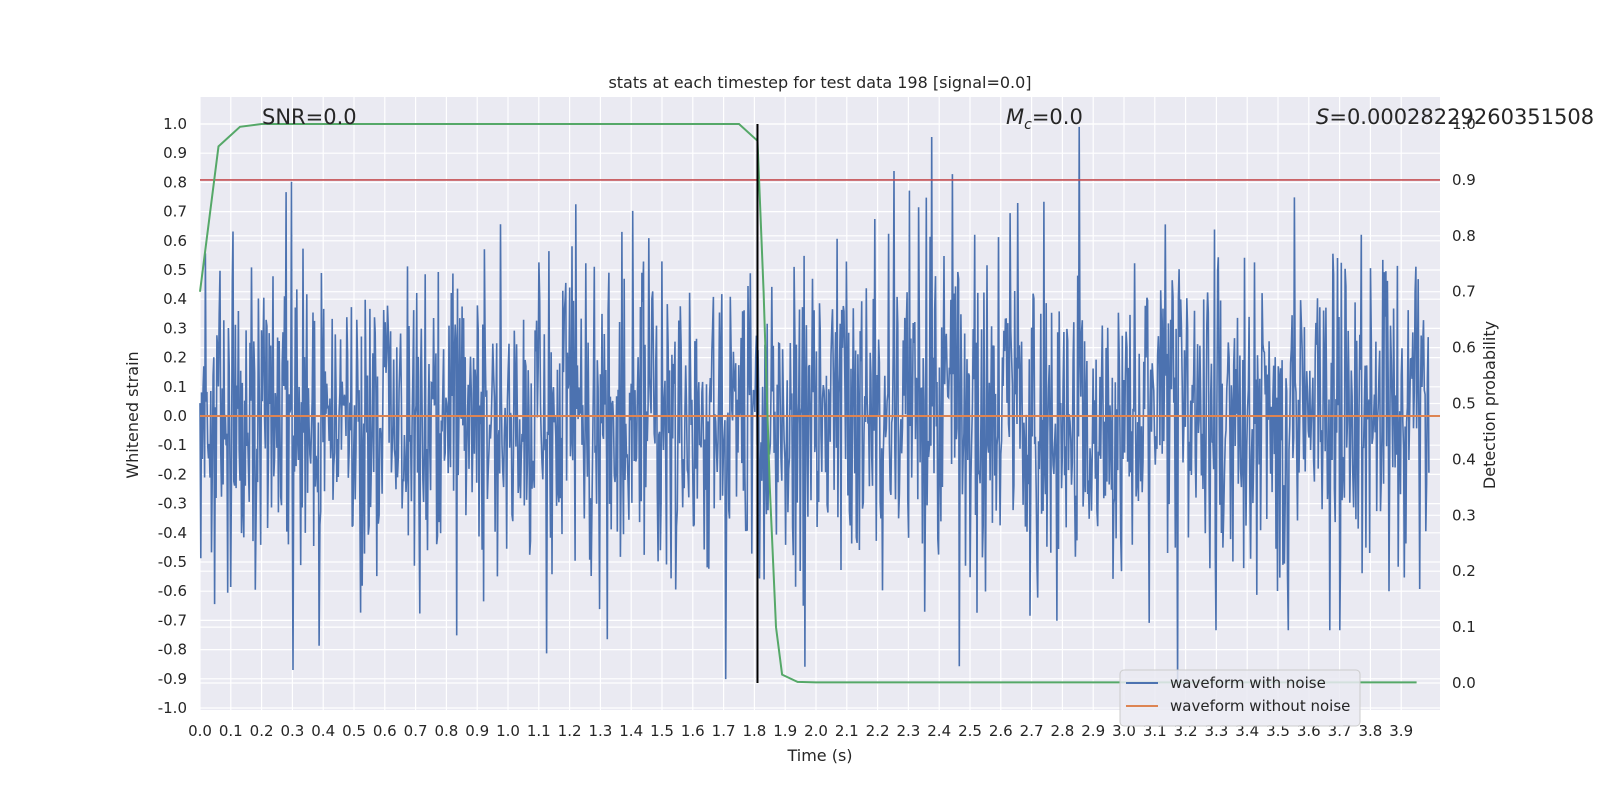 Image resolution: width=1600 pixels, height=800 pixels. Describe the element at coordinates (1032, 731) in the screenshot. I see `x-tick-label: 2.7` at that location.